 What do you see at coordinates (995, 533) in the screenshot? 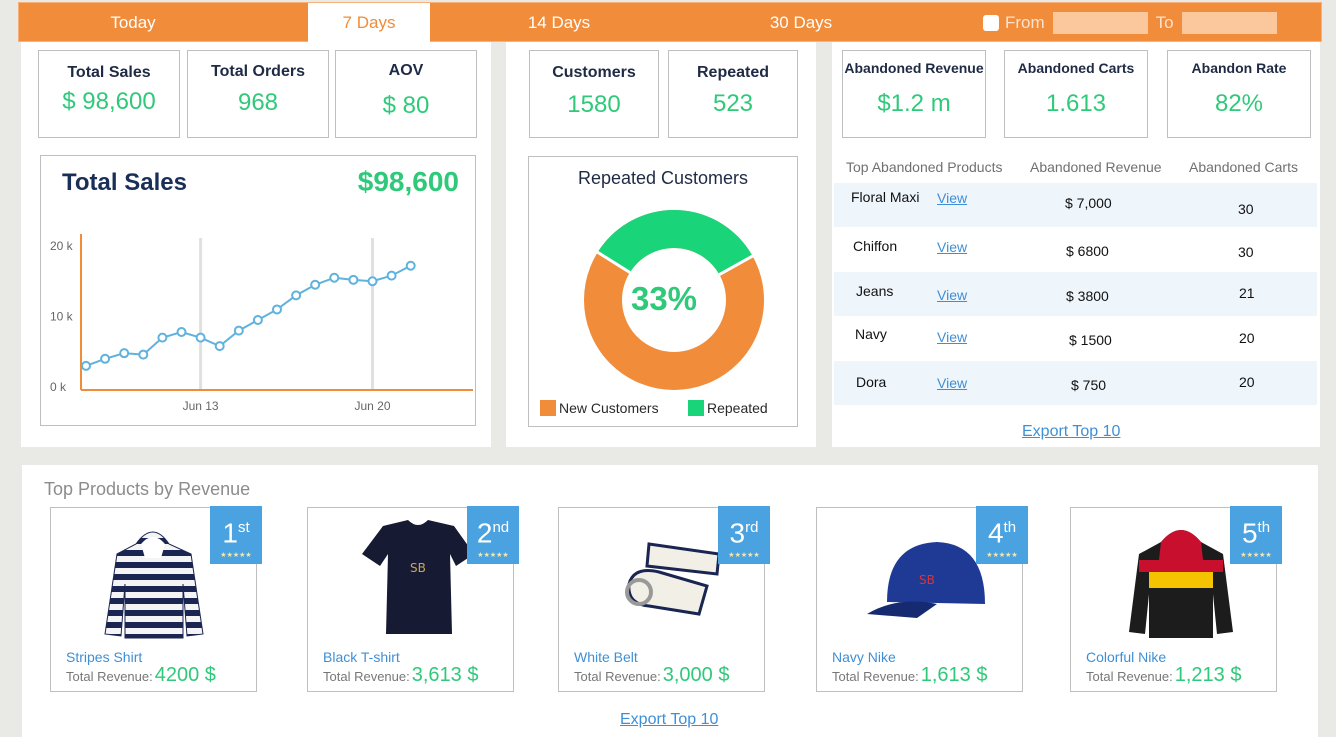
I see `rank-number: 4` at bounding box center [995, 533].